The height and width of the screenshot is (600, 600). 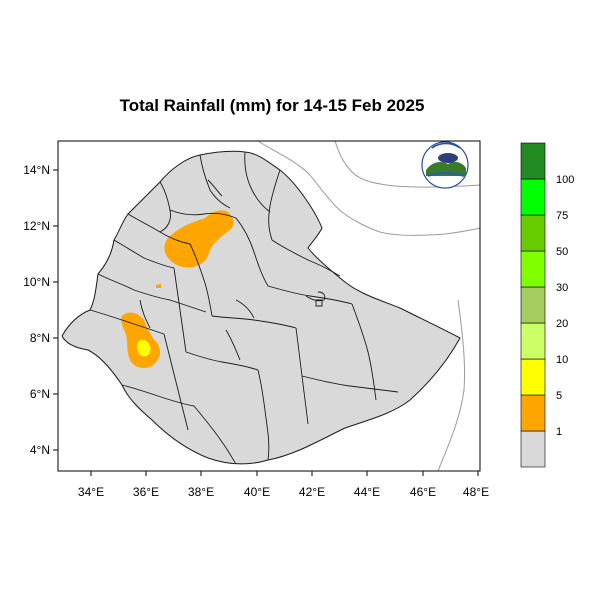 What do you see at coordinates (312, 492) in the screenshot?
I see `lon-label: 42°E` at bounding box center [312, 492].